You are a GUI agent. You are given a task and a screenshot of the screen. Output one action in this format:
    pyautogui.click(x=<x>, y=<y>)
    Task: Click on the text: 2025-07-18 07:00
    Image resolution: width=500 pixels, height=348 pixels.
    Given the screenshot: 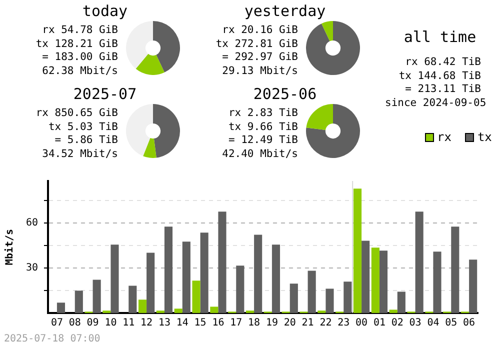 What is the action you would take?
    pyautogui.click(x=52, y=339)
    